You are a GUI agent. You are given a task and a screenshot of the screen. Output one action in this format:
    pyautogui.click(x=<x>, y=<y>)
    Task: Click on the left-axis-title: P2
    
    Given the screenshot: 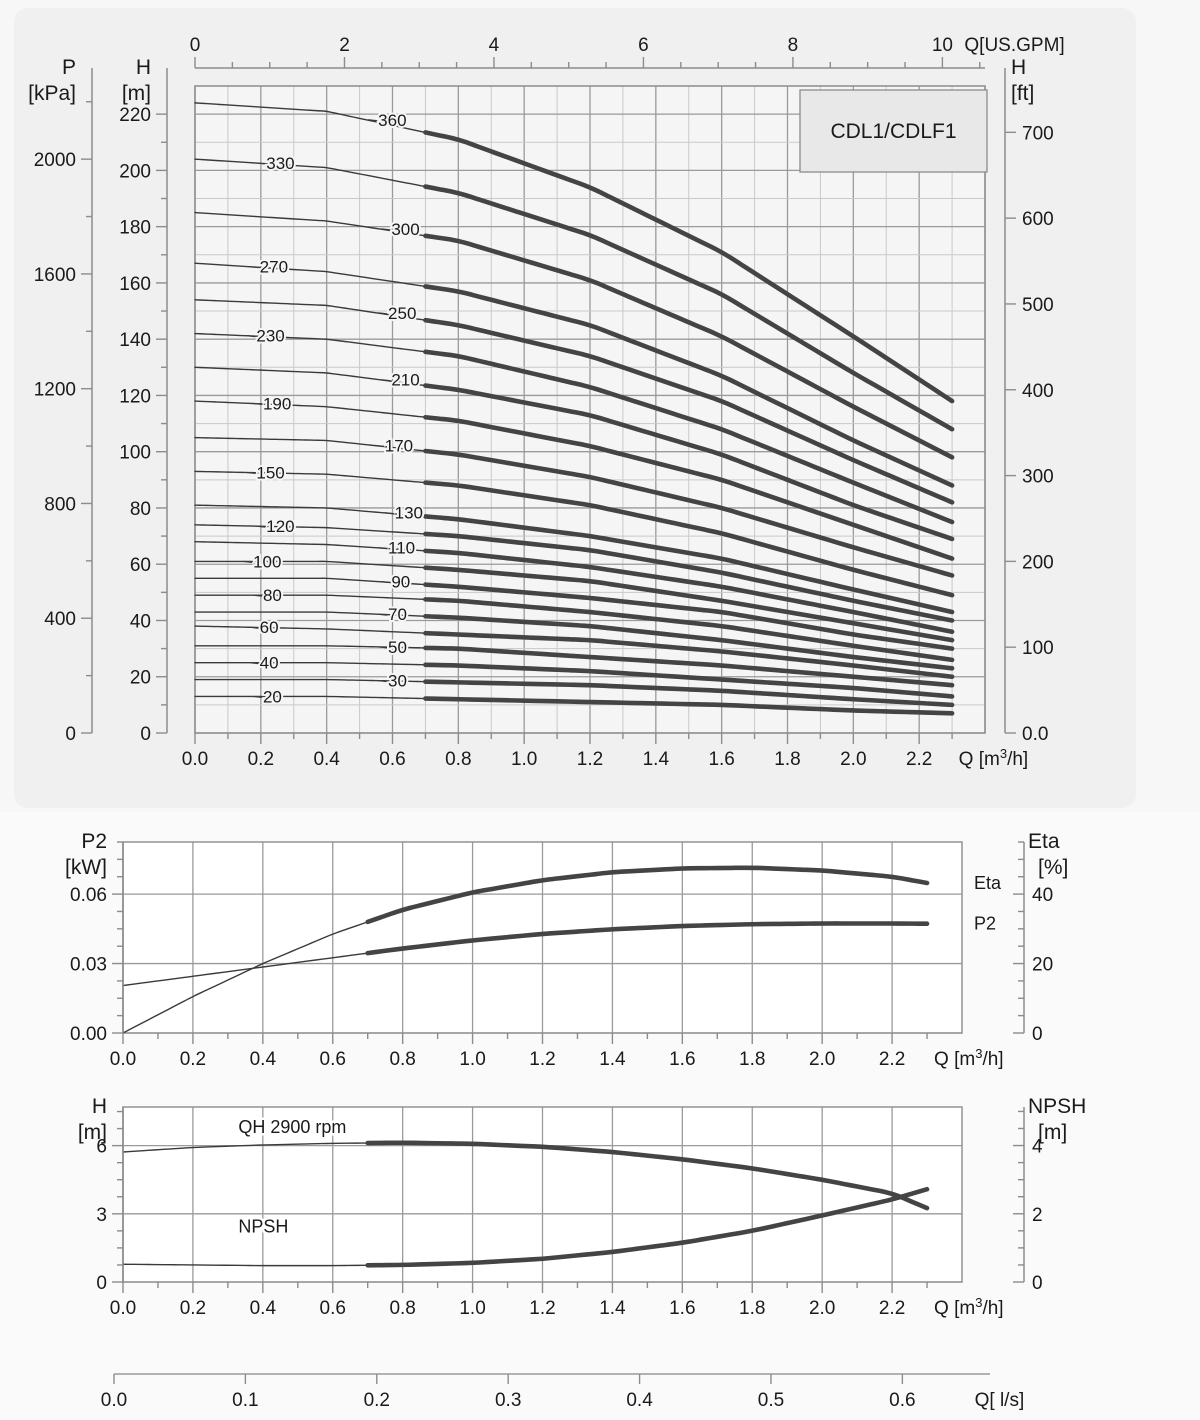 What is the action you would take?
    pyautogui.click(x=94, y=841)
    